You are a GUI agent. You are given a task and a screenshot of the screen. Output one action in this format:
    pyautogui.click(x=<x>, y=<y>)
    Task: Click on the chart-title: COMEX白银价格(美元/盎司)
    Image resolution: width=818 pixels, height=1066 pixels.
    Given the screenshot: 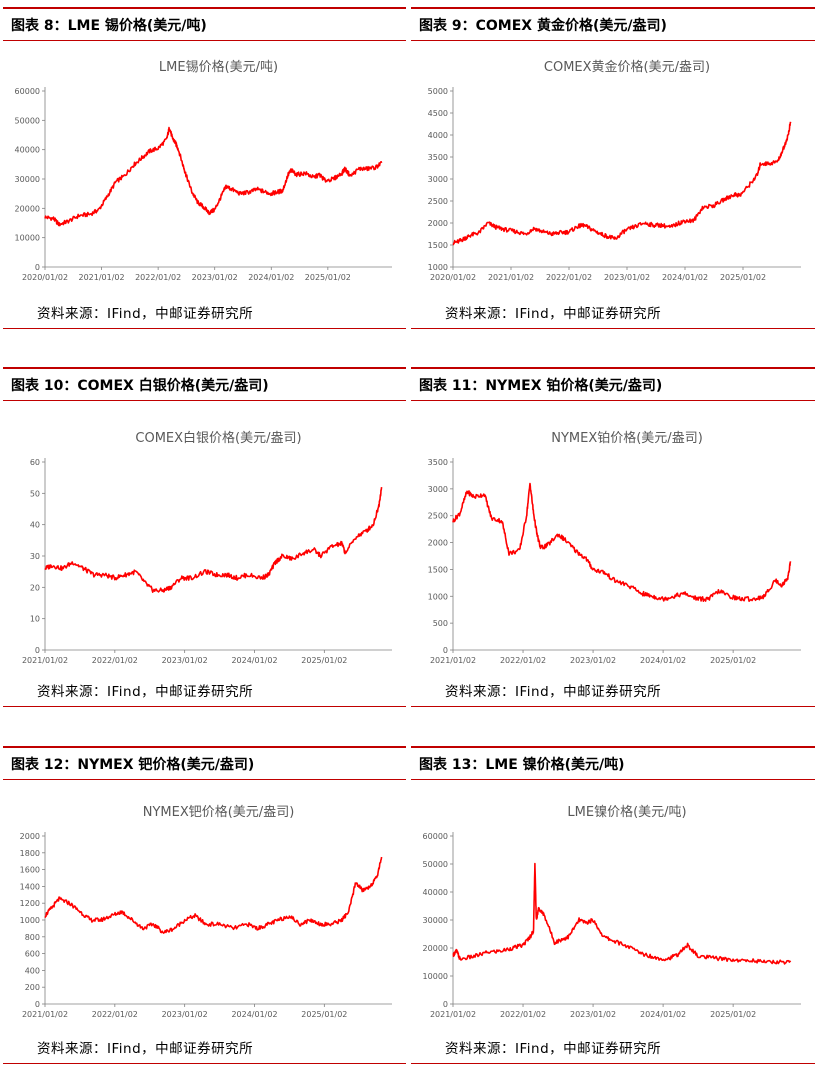 What is the action you would take?
    pyautogui.click(x=218, y=438)
    